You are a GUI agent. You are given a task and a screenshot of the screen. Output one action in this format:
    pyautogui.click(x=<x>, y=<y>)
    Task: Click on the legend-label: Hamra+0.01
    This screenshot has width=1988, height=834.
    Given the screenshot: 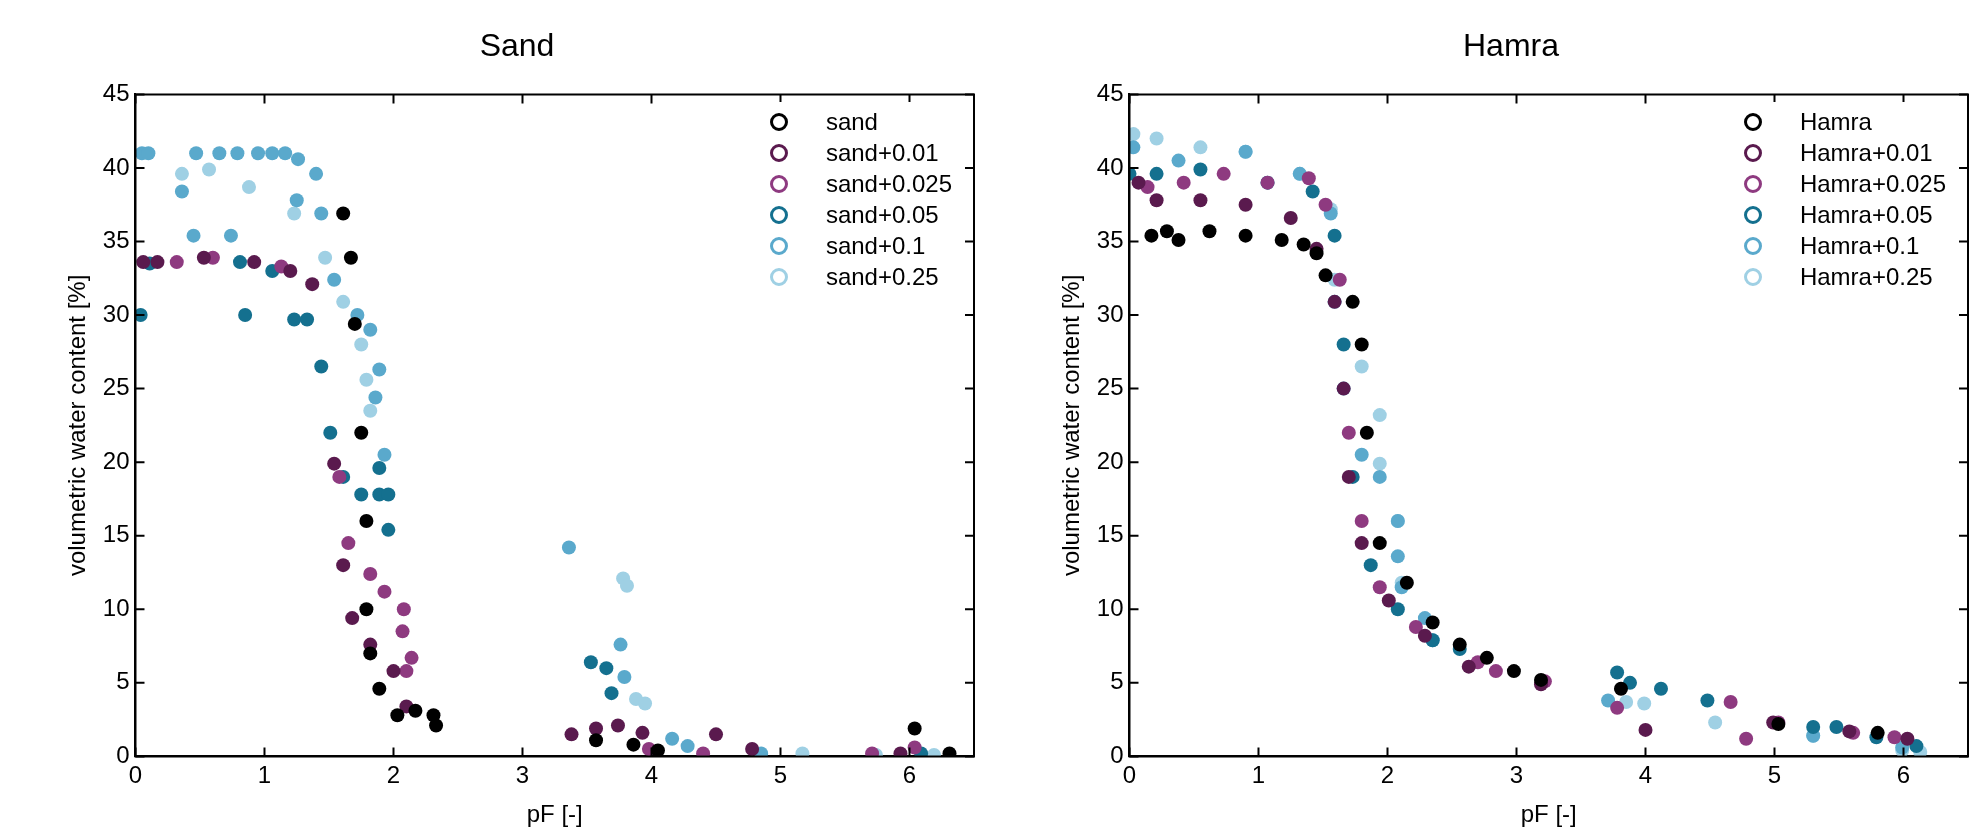 What is the action you would take?
    pyautogui.click(x=1866, y=153)
    